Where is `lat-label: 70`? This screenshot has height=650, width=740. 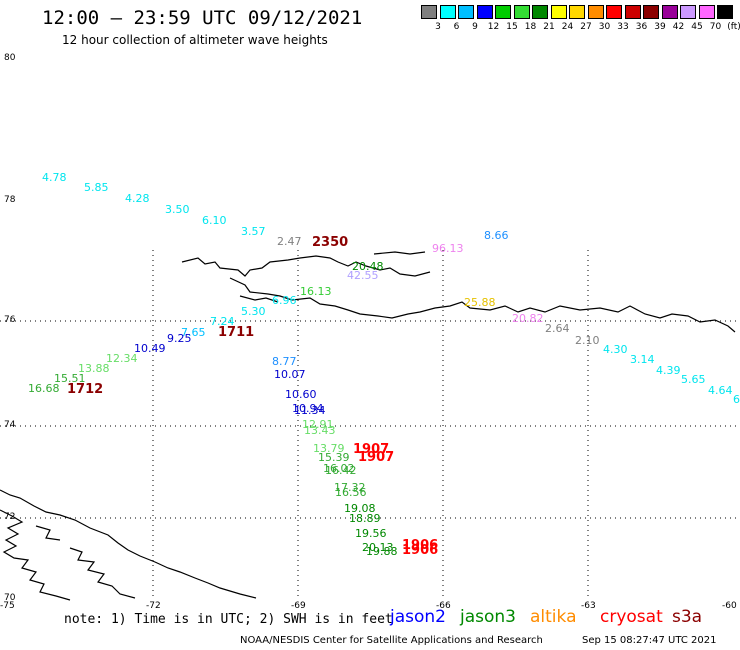
lat-label: 70 is located at coordinates (10, 598).